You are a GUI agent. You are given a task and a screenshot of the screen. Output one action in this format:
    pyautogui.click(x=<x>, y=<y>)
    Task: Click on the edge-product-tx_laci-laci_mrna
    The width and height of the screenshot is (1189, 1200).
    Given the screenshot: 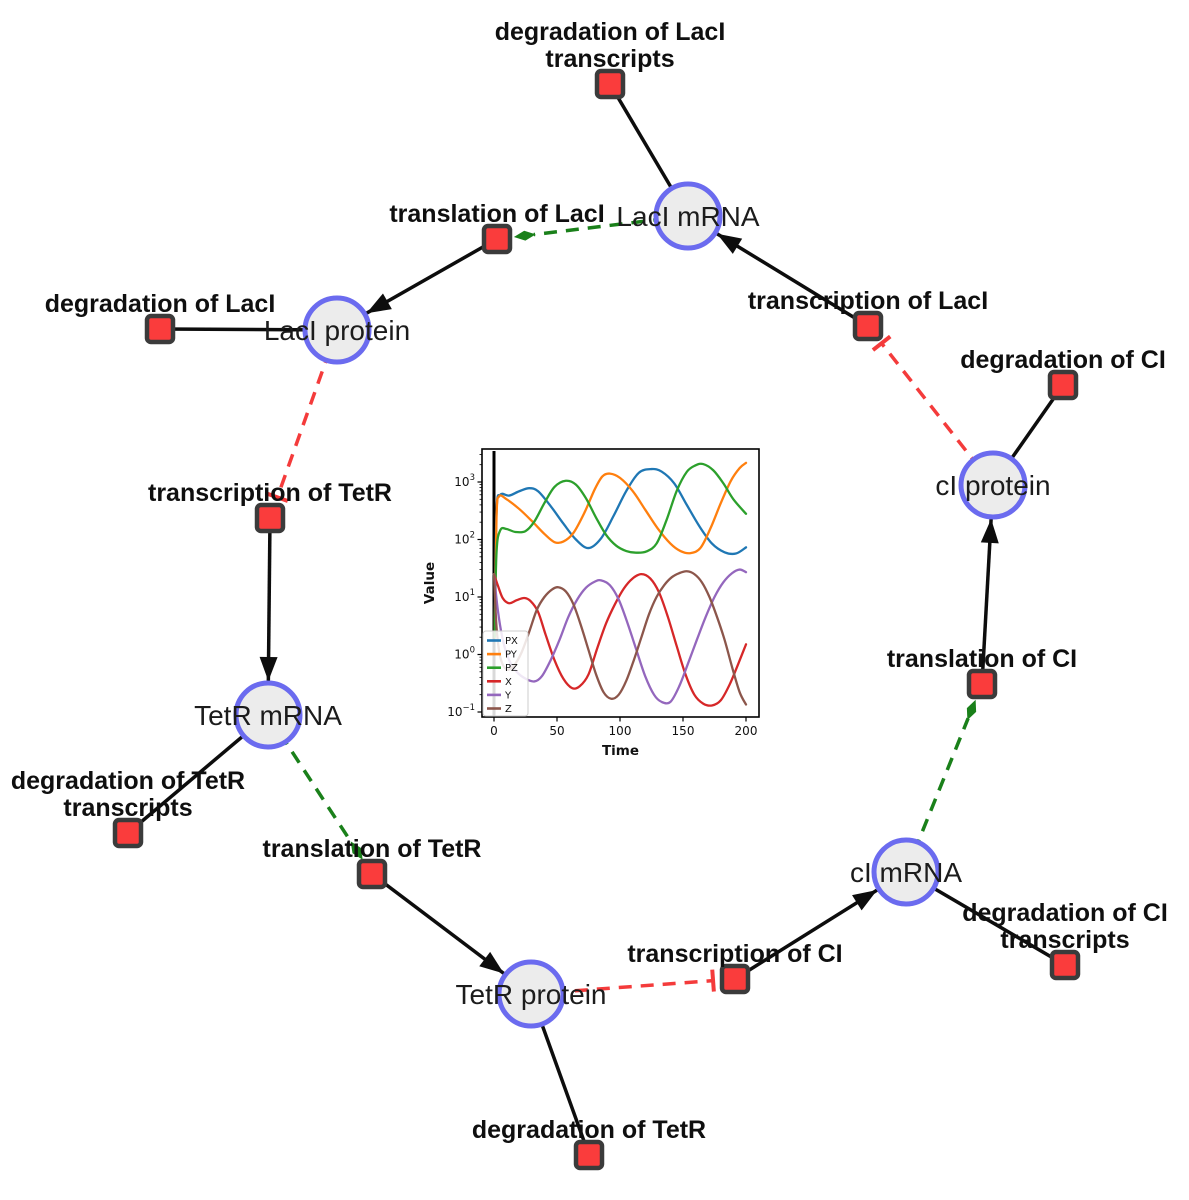 What is the action you would take?
    pyautogui.click(x=792, y=280)
    